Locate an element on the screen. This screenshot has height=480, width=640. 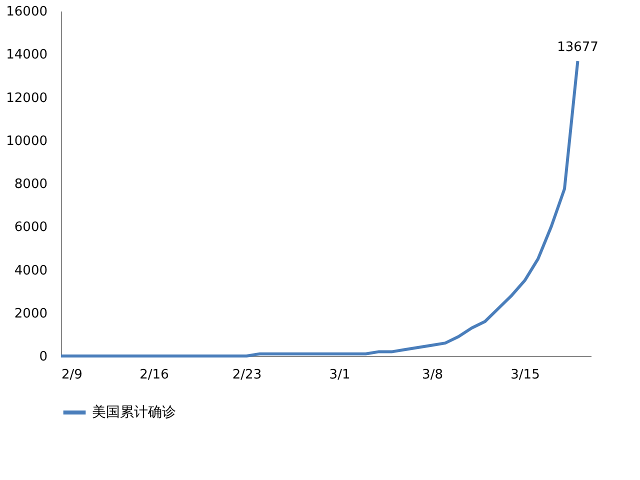
y-tick-label: 6000 is located at coordinates (31, 228).